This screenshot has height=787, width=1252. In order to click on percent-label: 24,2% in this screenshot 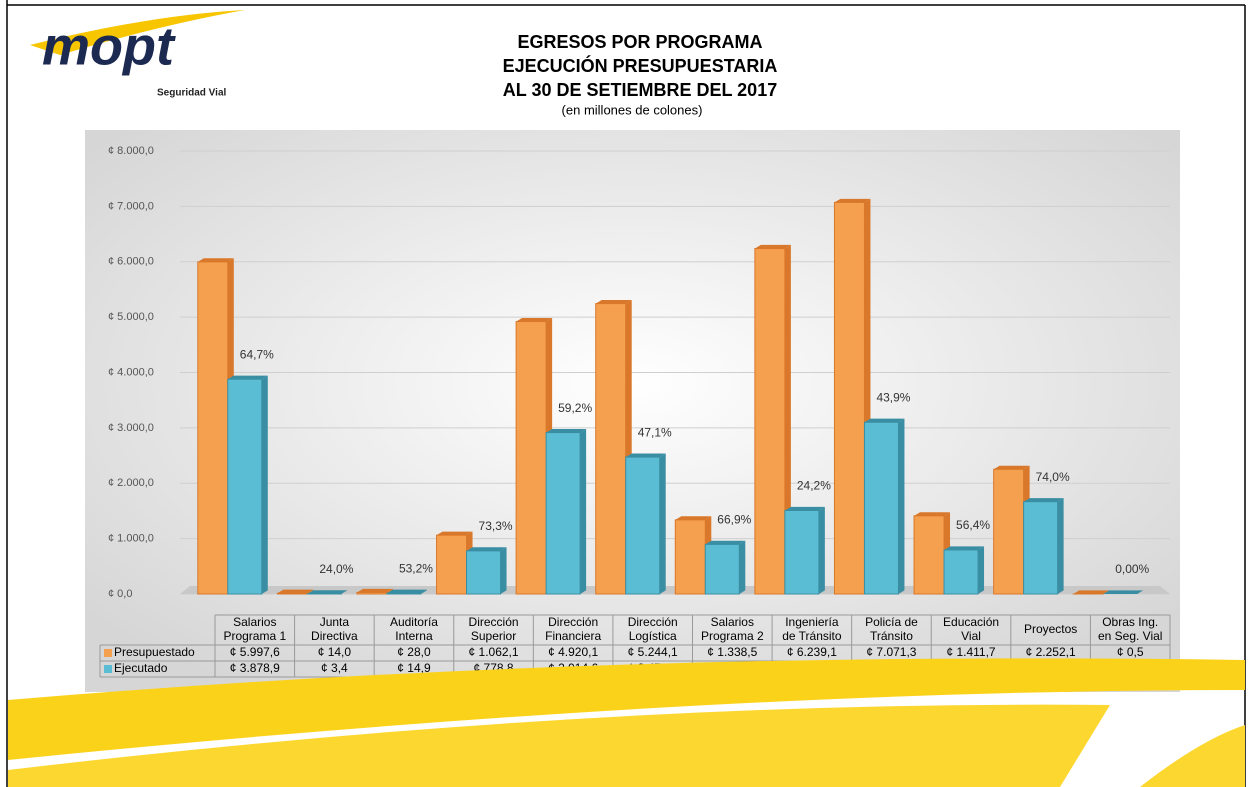, I will do `click(814, 486)`.